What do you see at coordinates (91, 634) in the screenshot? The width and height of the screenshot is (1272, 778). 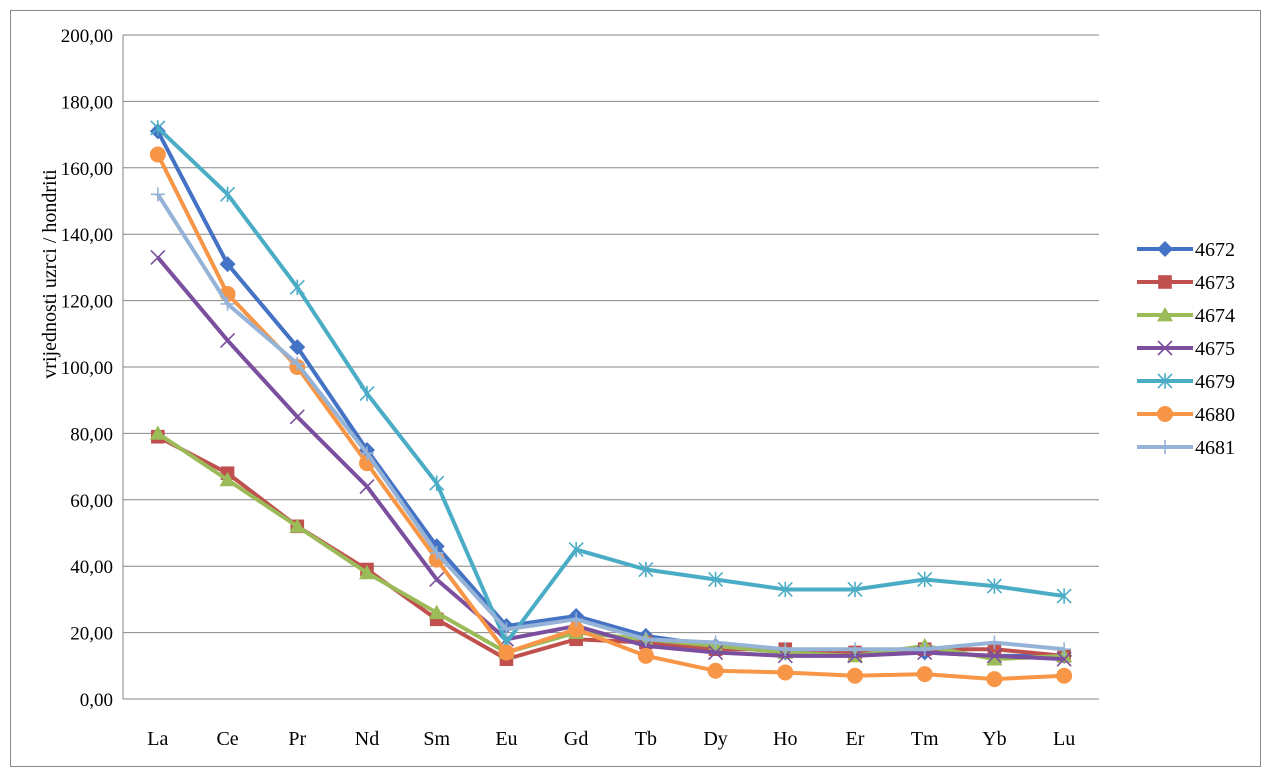 I see `y-tick-label: 20,00` at bounding box center [91, 634].